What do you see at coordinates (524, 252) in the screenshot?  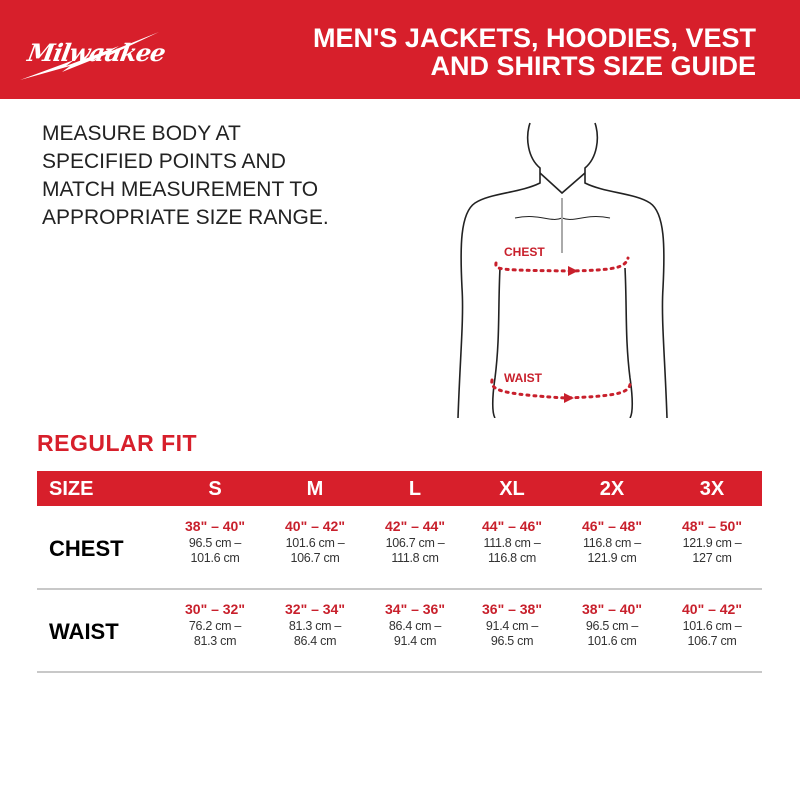 I see `chest-label: CHEST` at bounding box center [524, 252].